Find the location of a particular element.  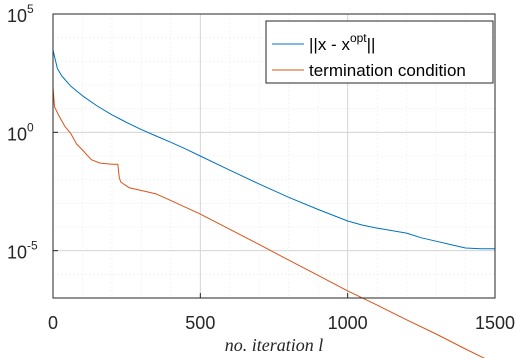

x-tick-label: 0 is located at coordinates (53, 323).